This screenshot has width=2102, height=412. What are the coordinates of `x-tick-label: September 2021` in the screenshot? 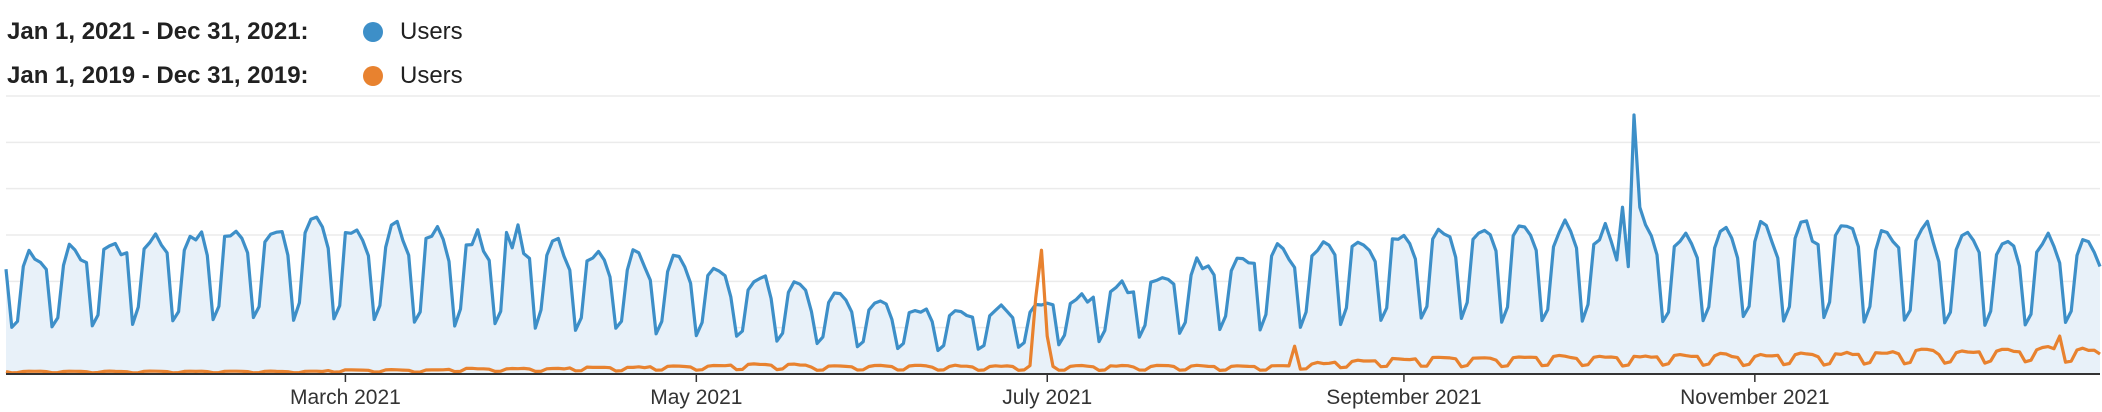 It's located at (1403, 397).